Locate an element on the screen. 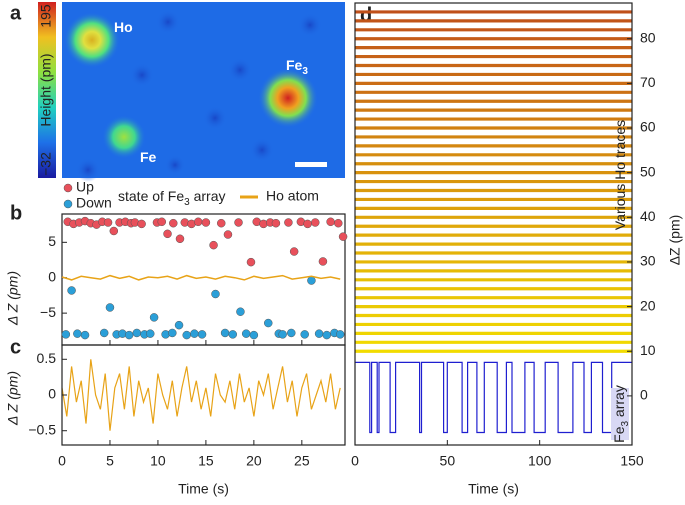 The height and width of the screenshot is (505, 685). x-axis-label: Time (s) is located at coordinates (203, 489).